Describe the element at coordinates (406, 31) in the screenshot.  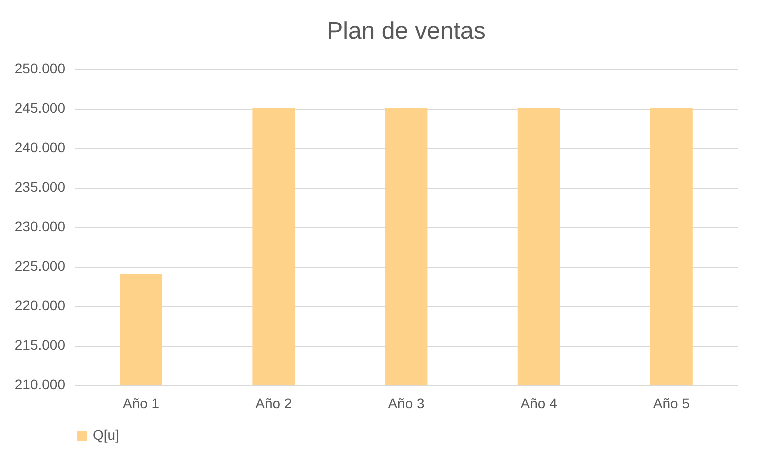
I see `chart-title: Plan de ventas` at that location.